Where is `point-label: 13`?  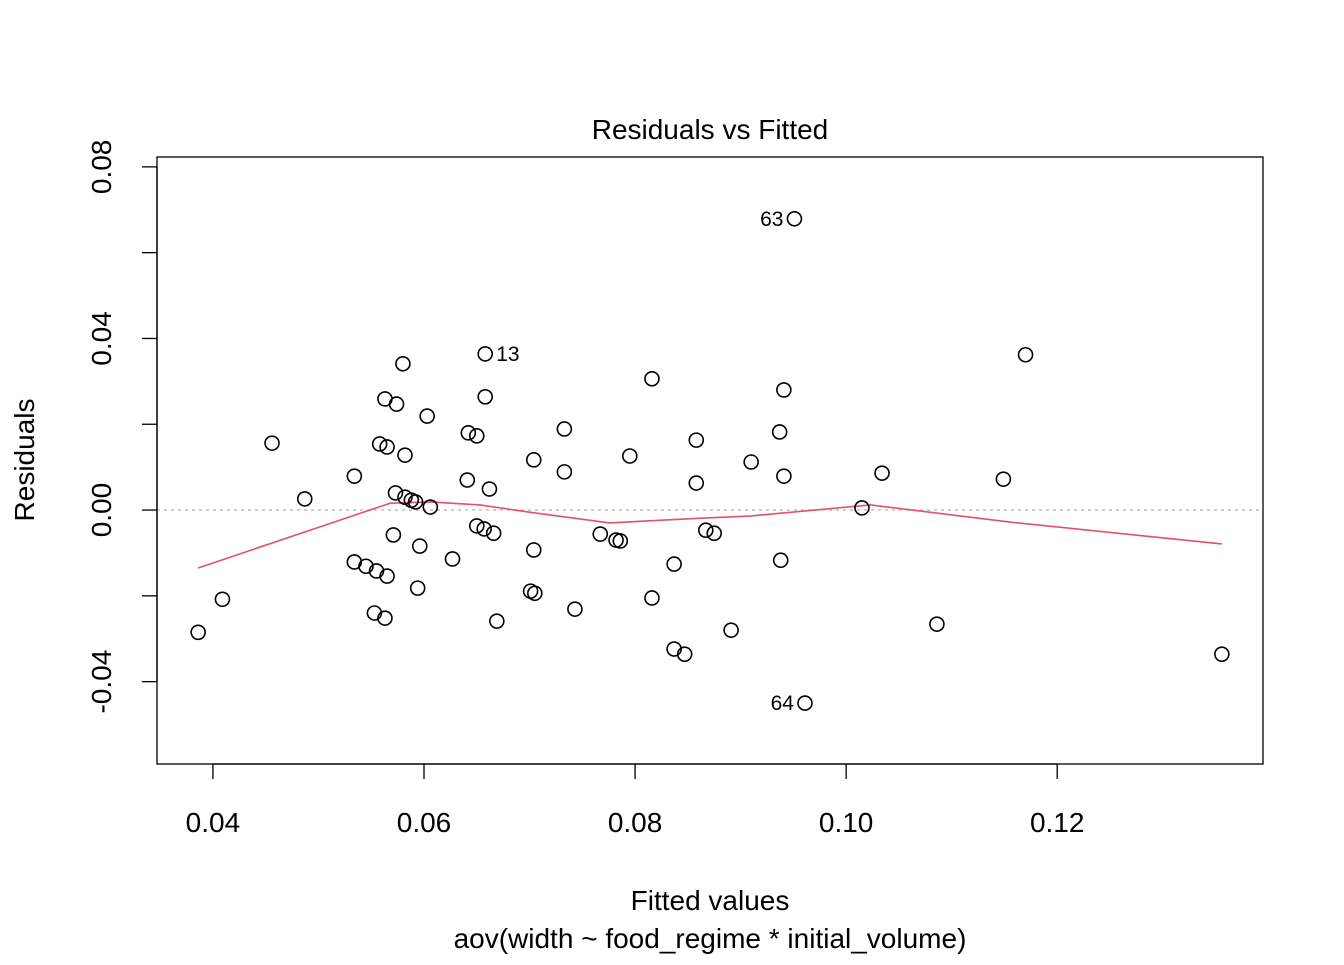 point-label: 13 is located at coordinates (507, 354).